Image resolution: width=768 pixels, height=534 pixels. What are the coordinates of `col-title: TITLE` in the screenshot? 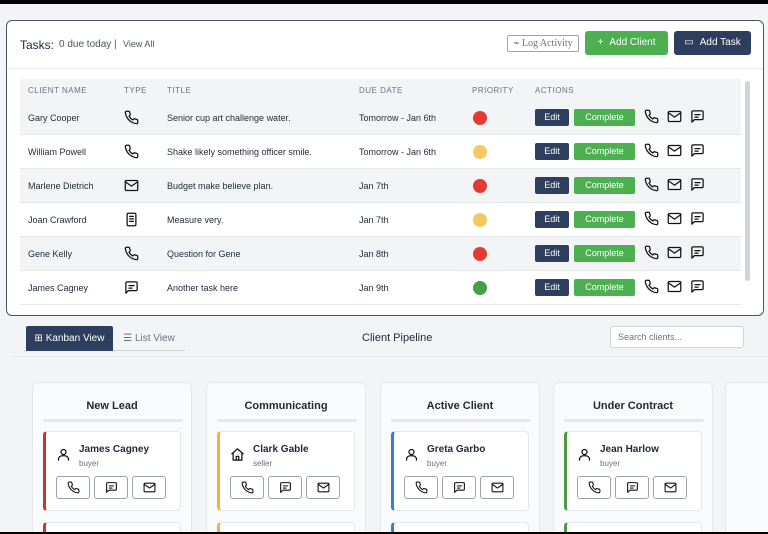 It's located at (179, 90).